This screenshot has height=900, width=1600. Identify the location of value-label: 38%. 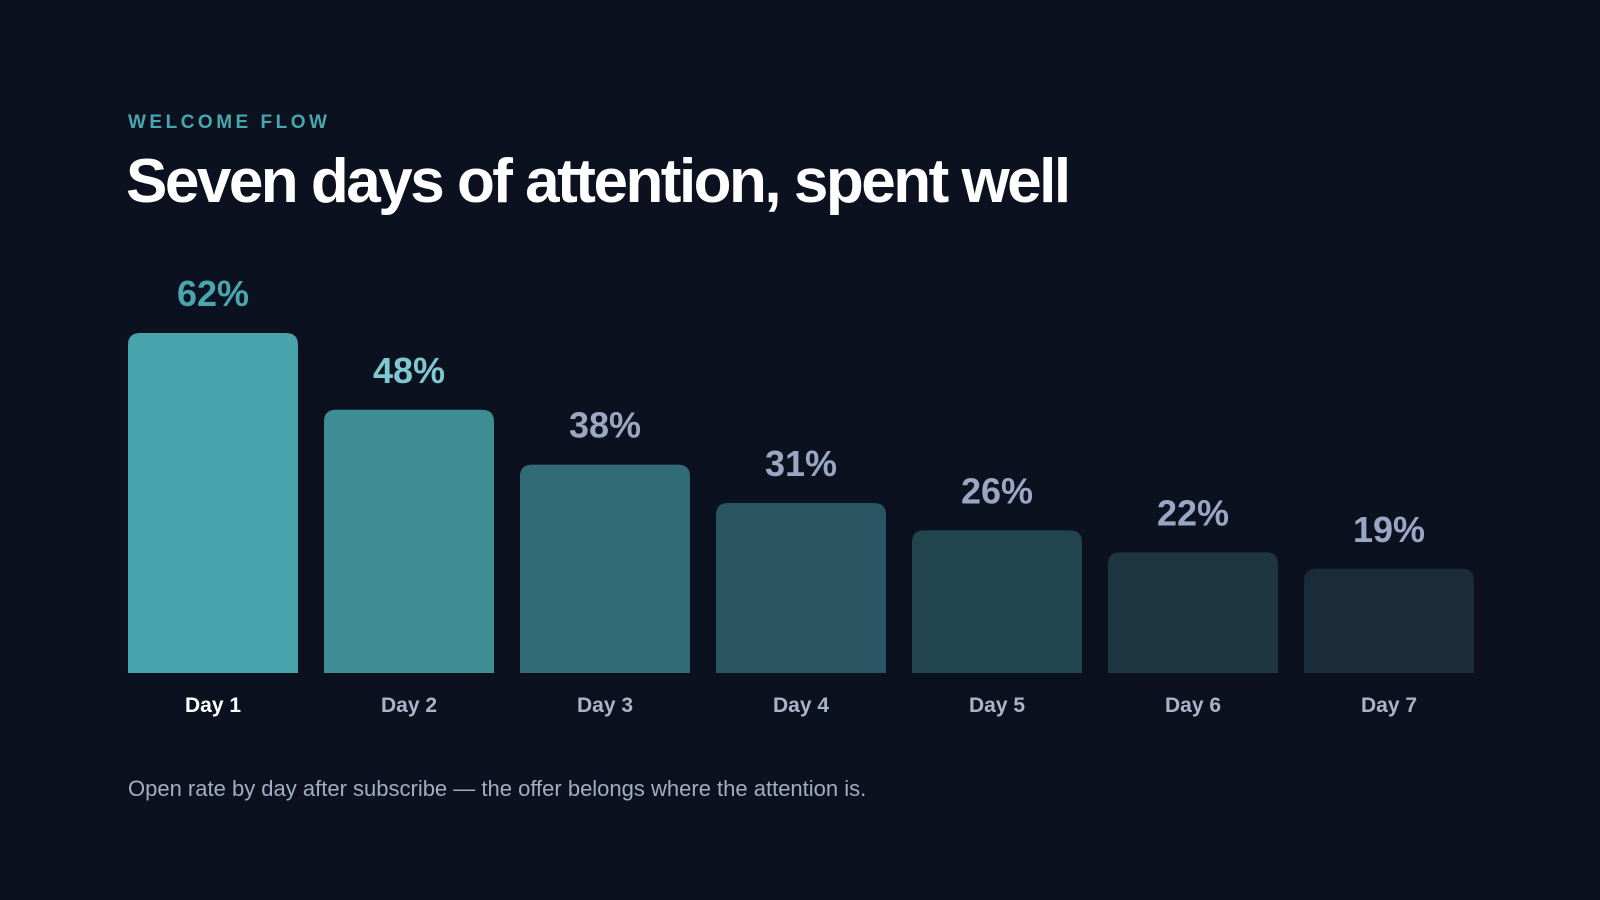
(605, 425).